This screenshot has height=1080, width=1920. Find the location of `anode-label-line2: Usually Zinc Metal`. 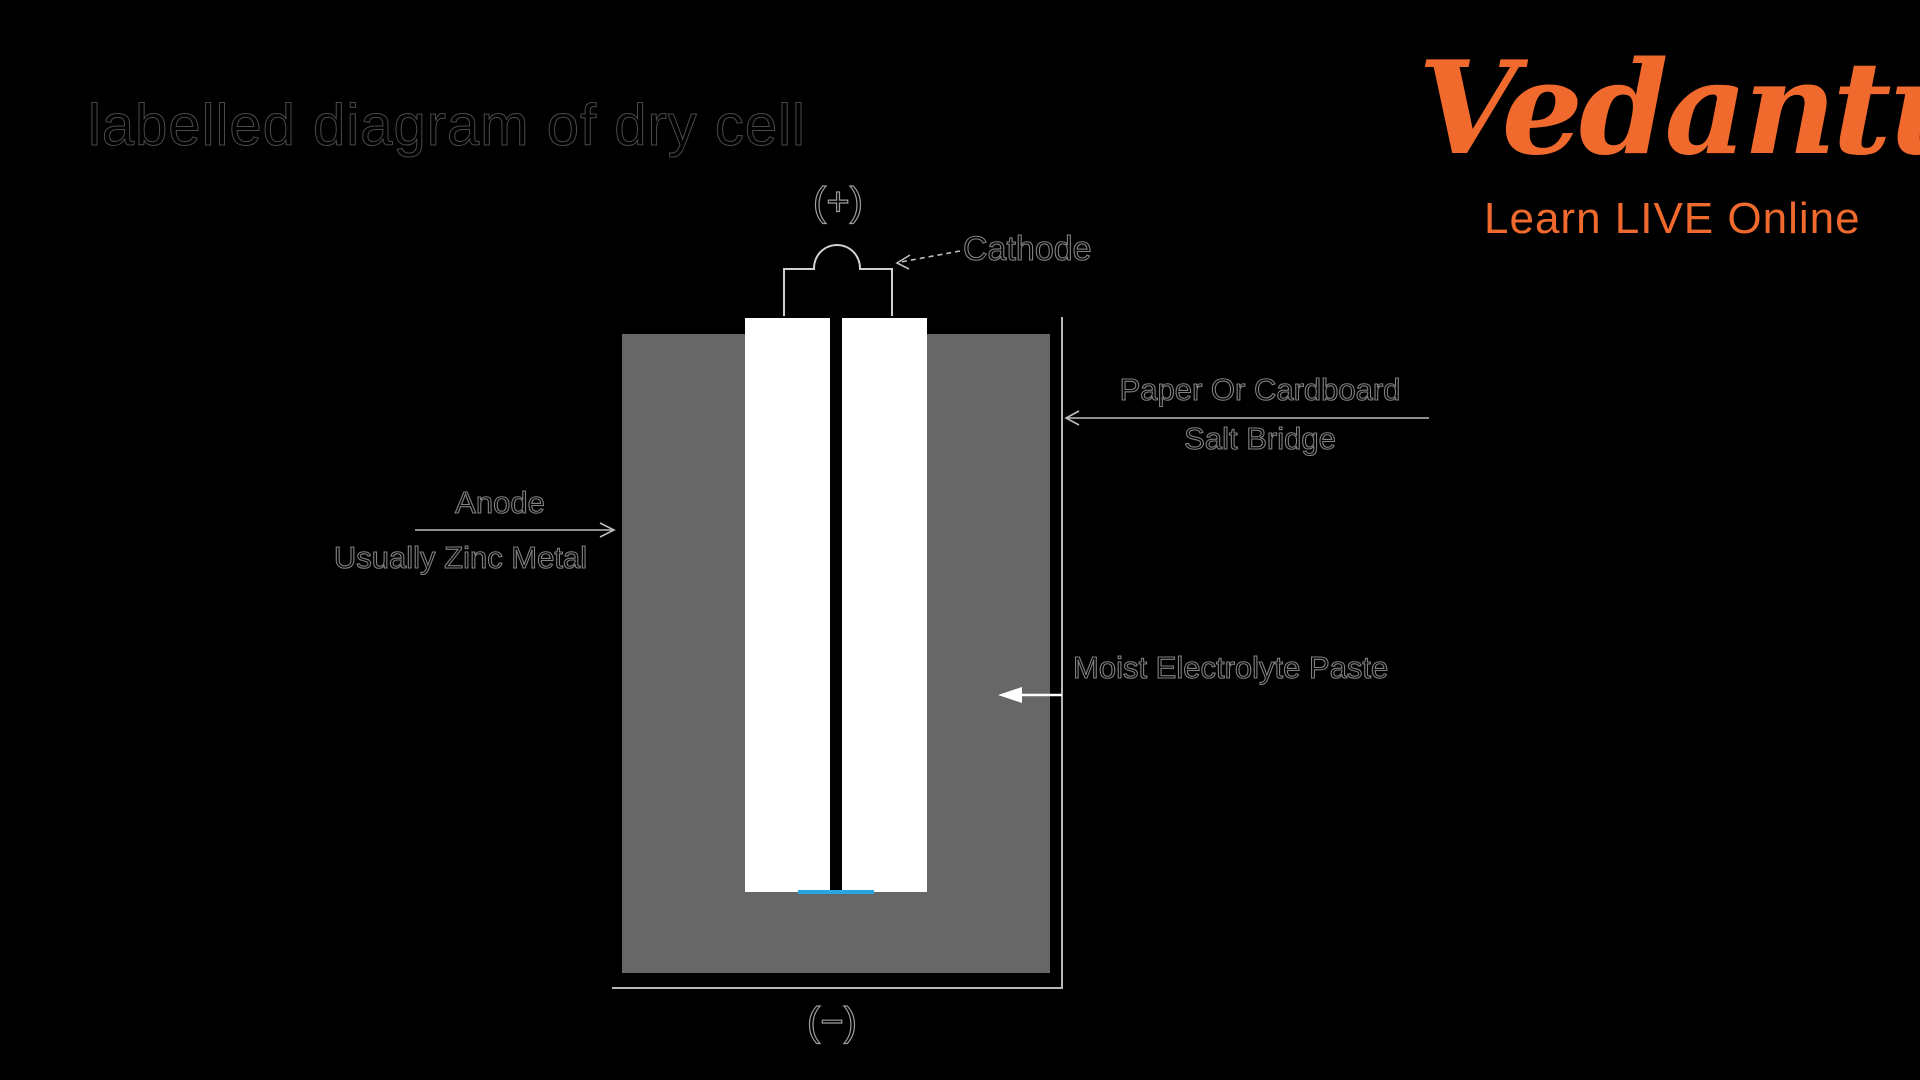

anode-label-line2: Usually Zinc Metal is located at coordinates (460, 557).